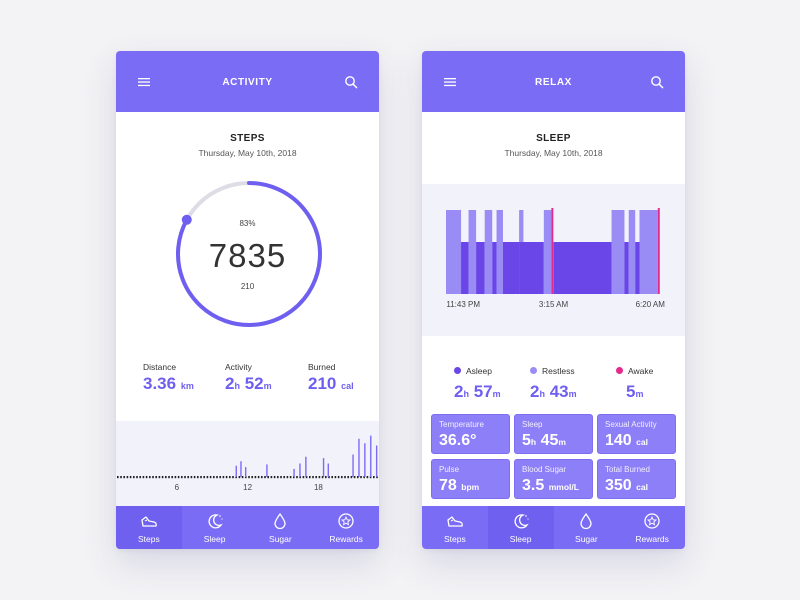 This screenshot has height=600, width=800. I want to click on distance-value: 3.36 km, so click(168, 383).